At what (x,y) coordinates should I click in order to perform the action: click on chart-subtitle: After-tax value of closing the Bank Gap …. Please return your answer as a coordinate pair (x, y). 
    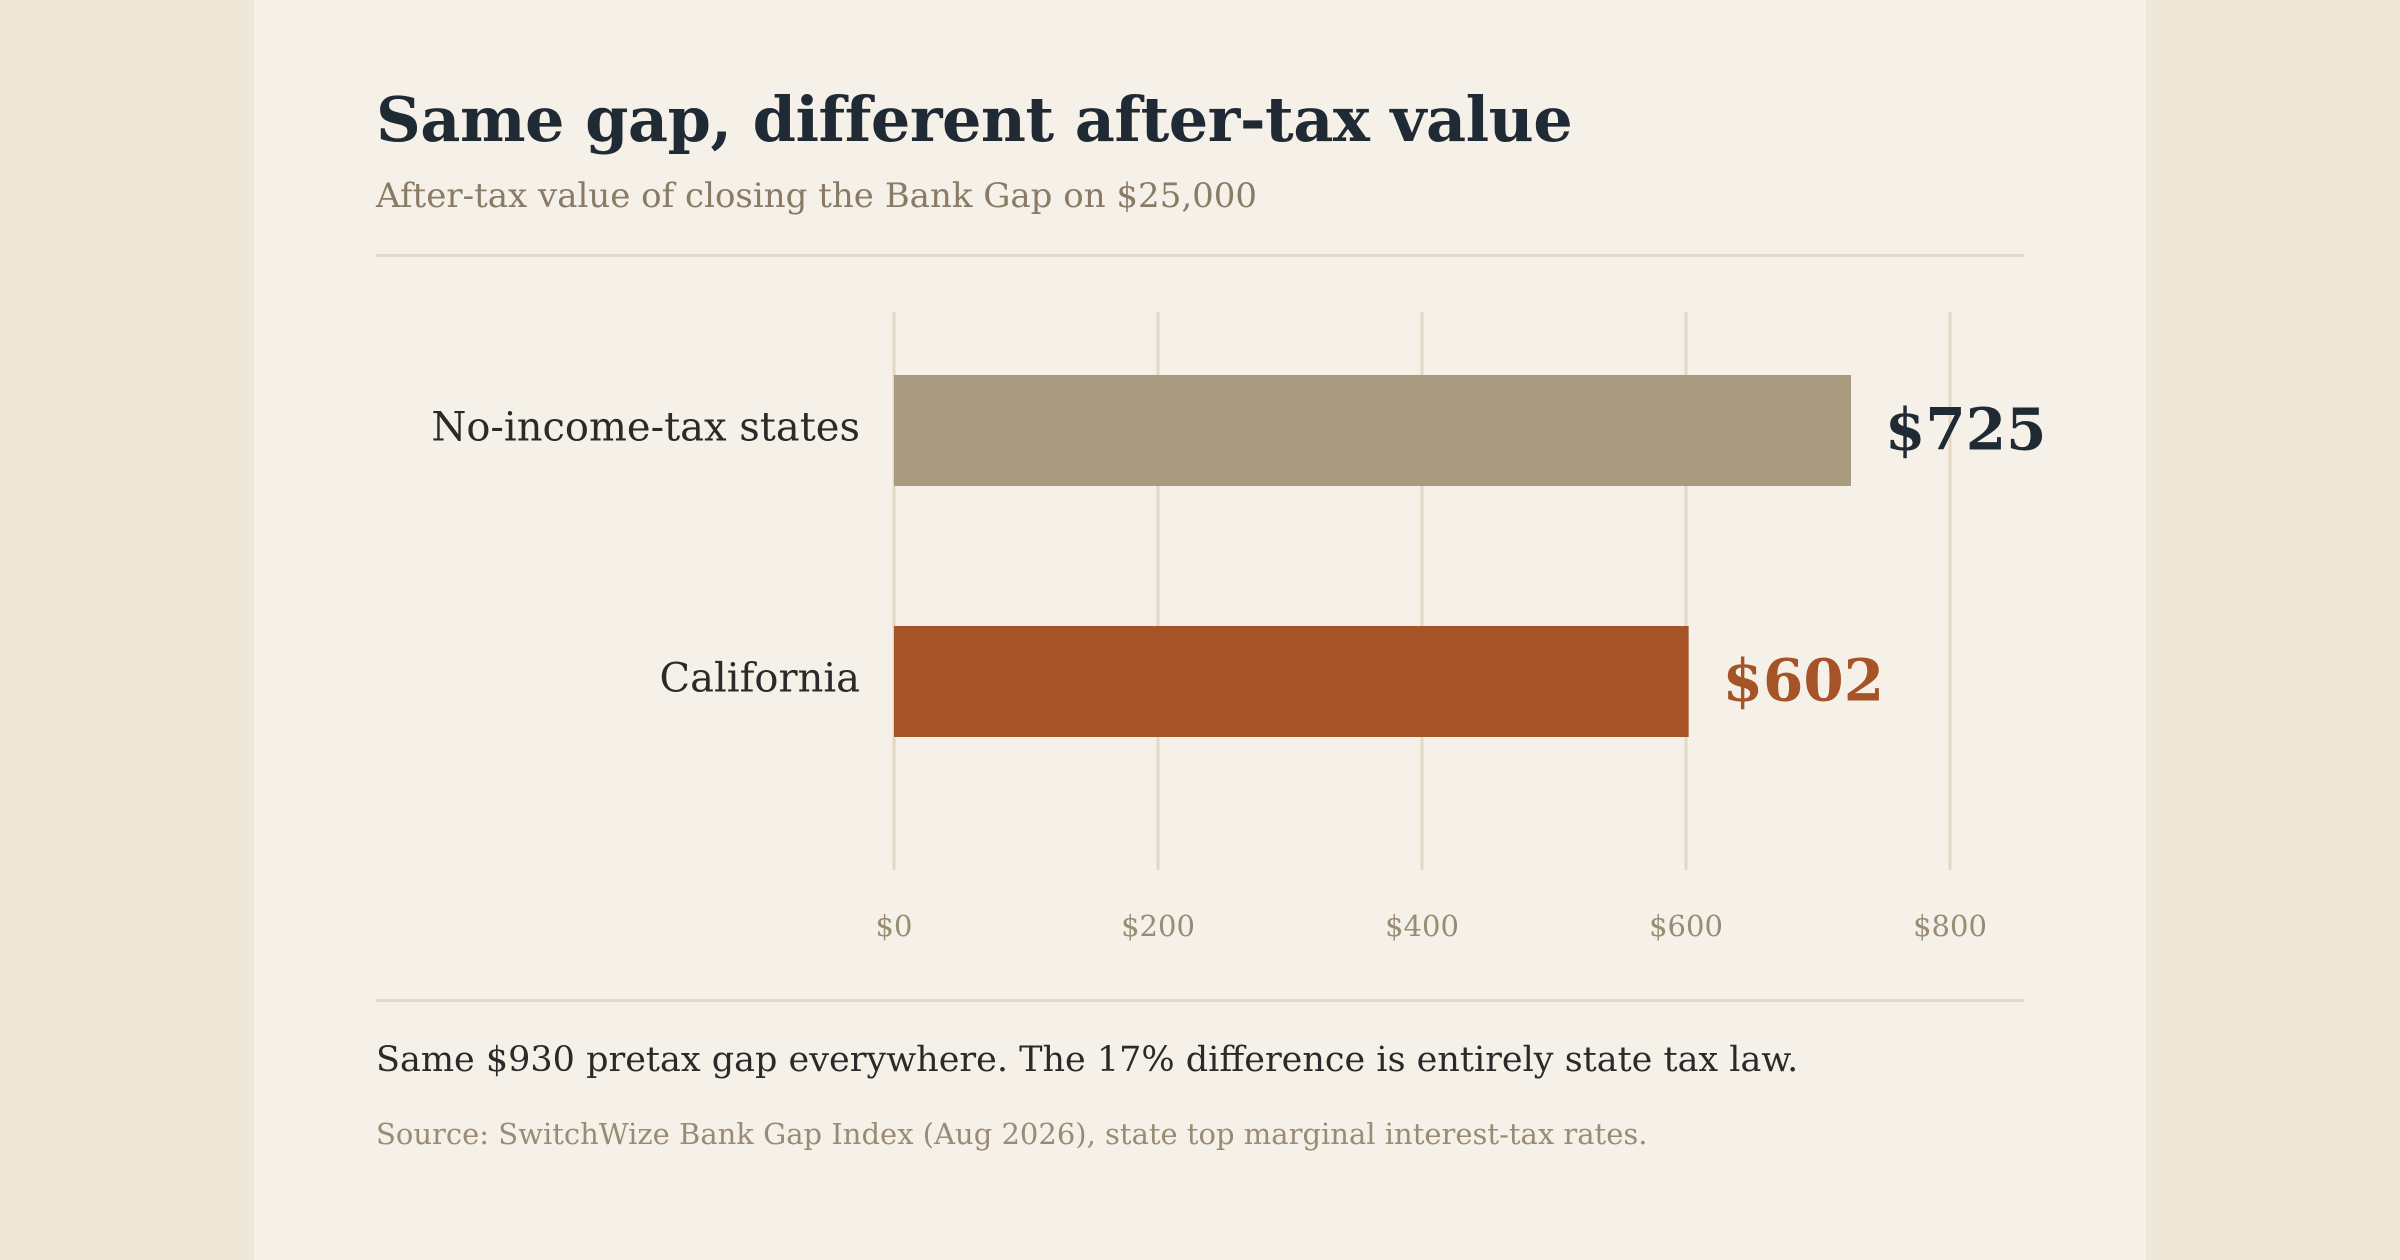
    Looking at the image, I should click on (817, 196).